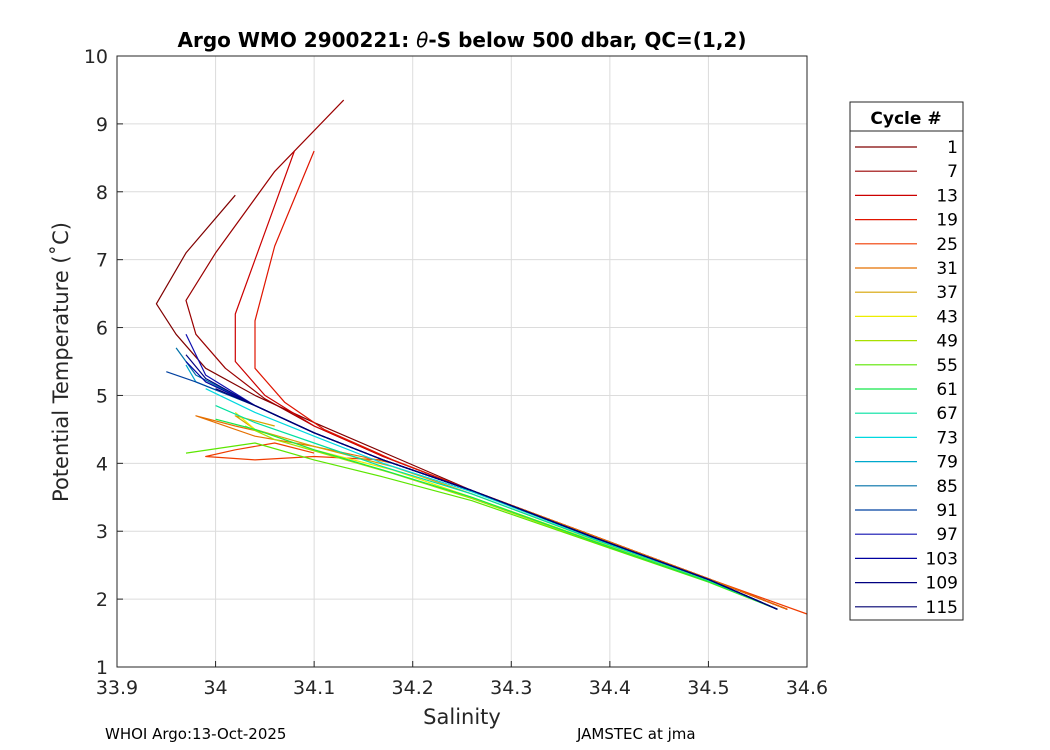 This screenshot has height=750, width=1050. What do you see at coordinates (947, 366) in the screenshot?
I see `legend-label-cycle-55: 55` at bounding box center [947, 366].